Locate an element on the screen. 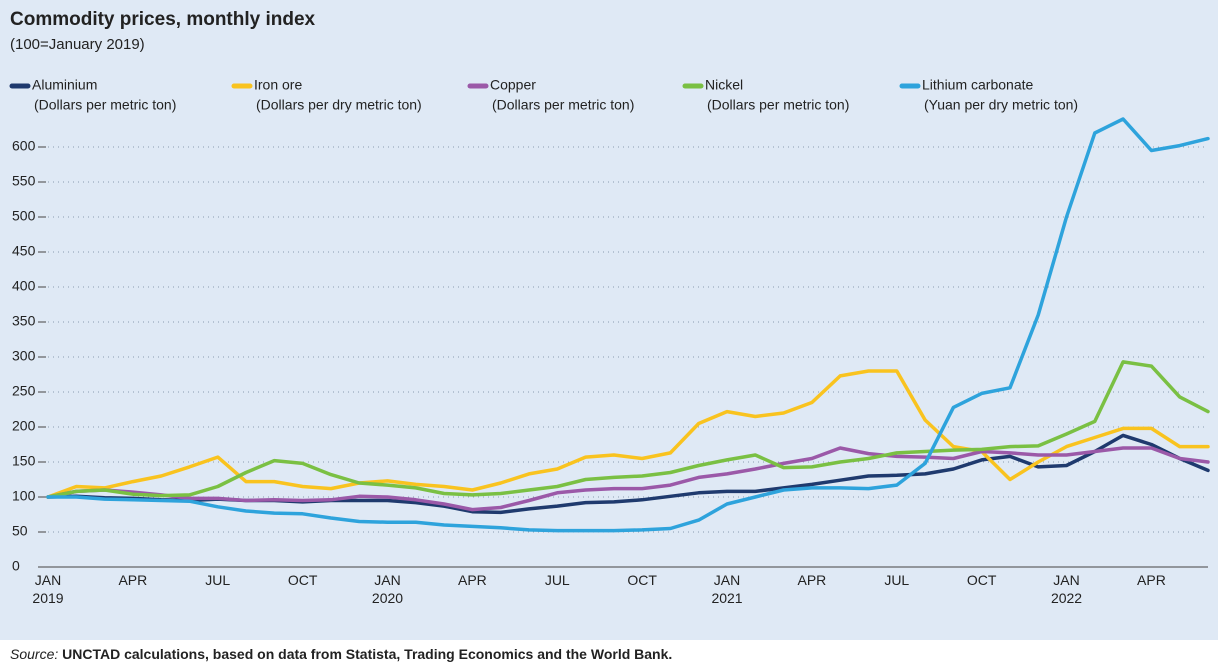 This screenshot has height=665, width=1218. legend-label: Lithium carbonate is located at coordinates (978, 85).